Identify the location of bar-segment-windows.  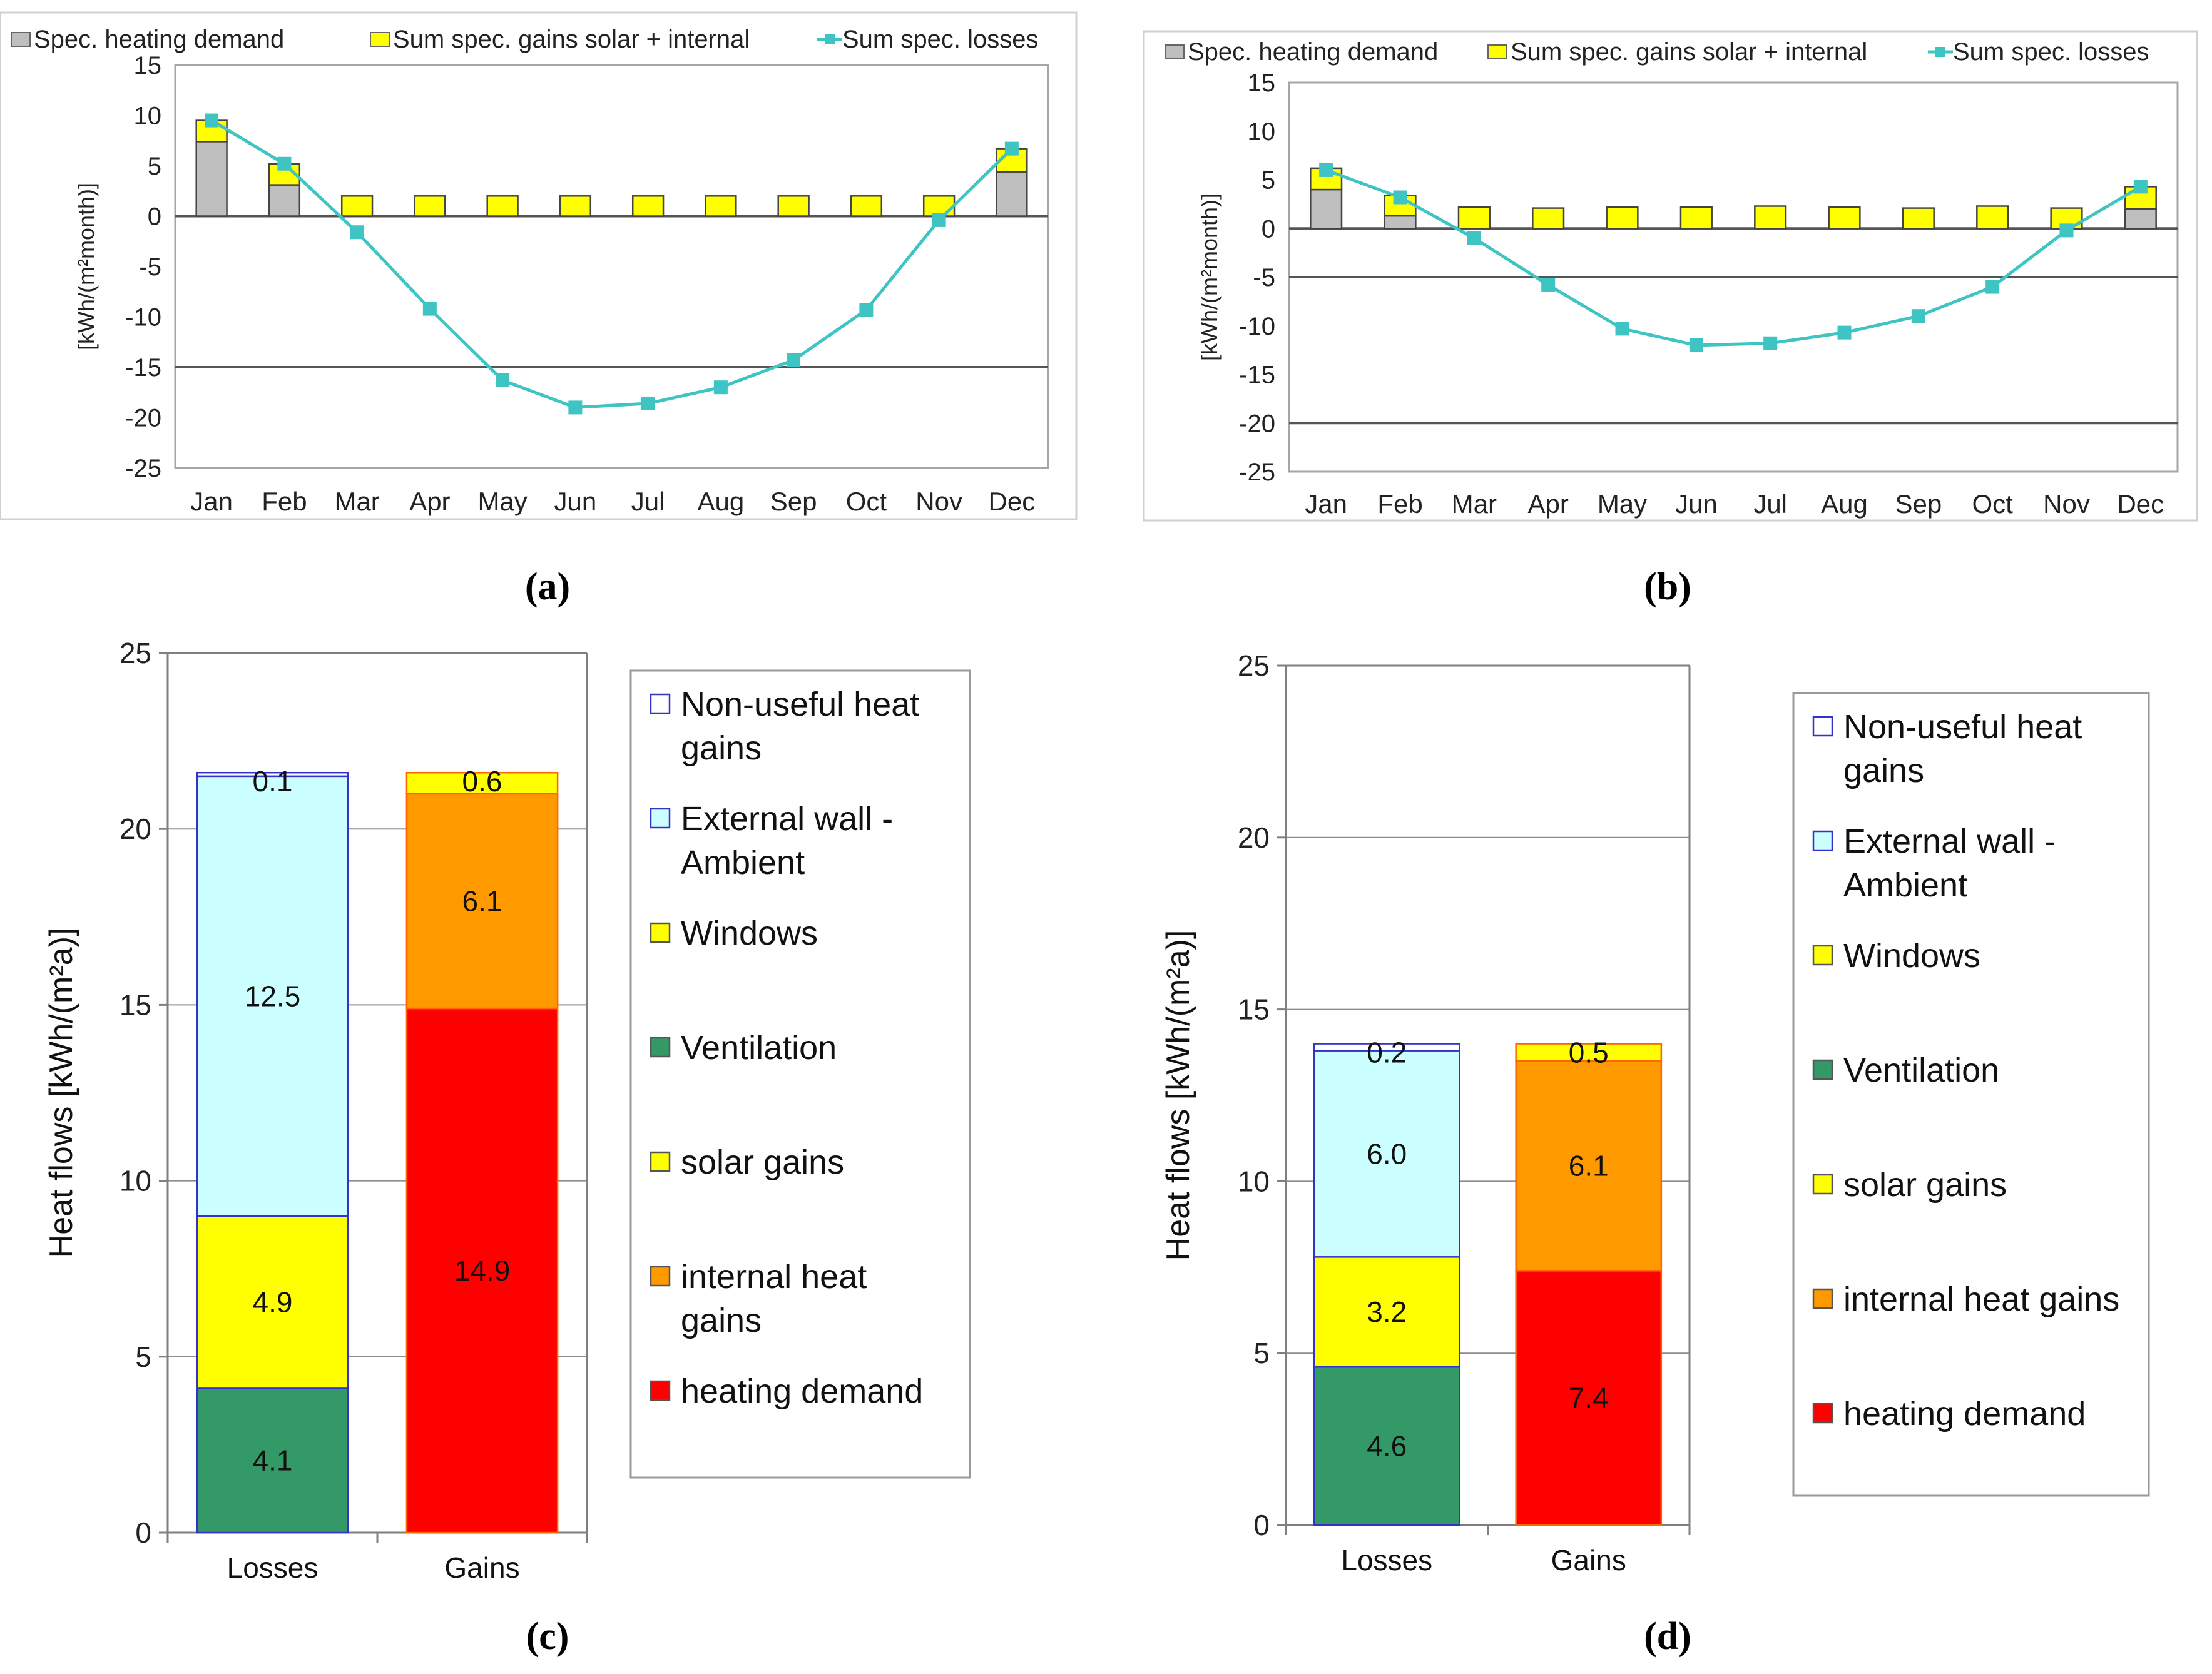
(1387, 1312).